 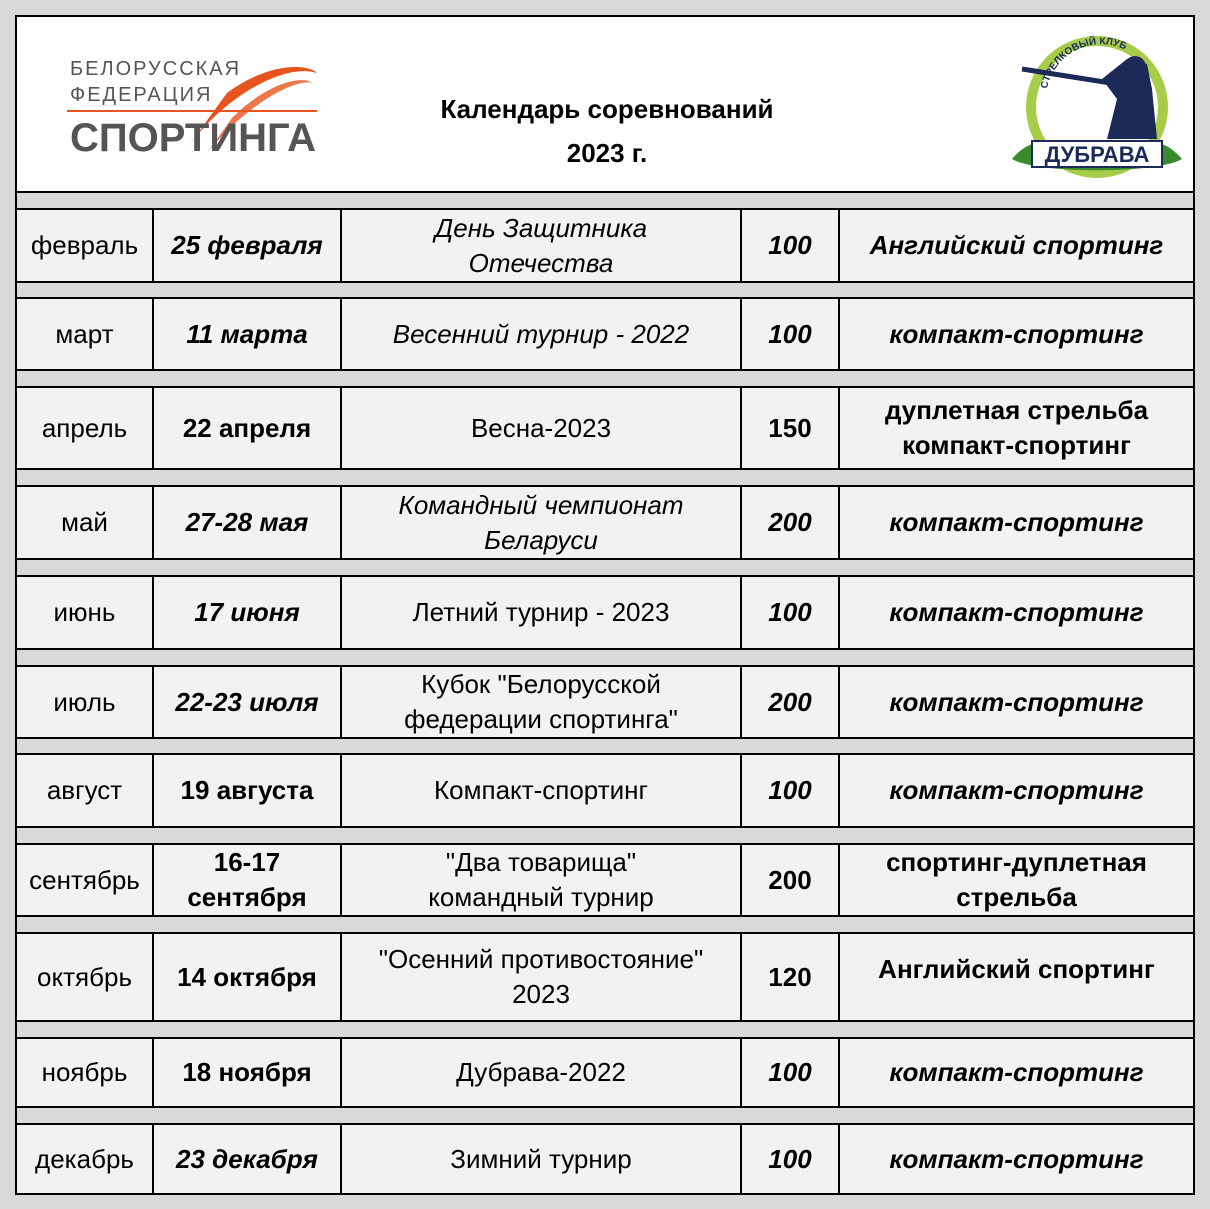 I want to click on date-cell: 23 декабря, so click(x=248, y=1159).